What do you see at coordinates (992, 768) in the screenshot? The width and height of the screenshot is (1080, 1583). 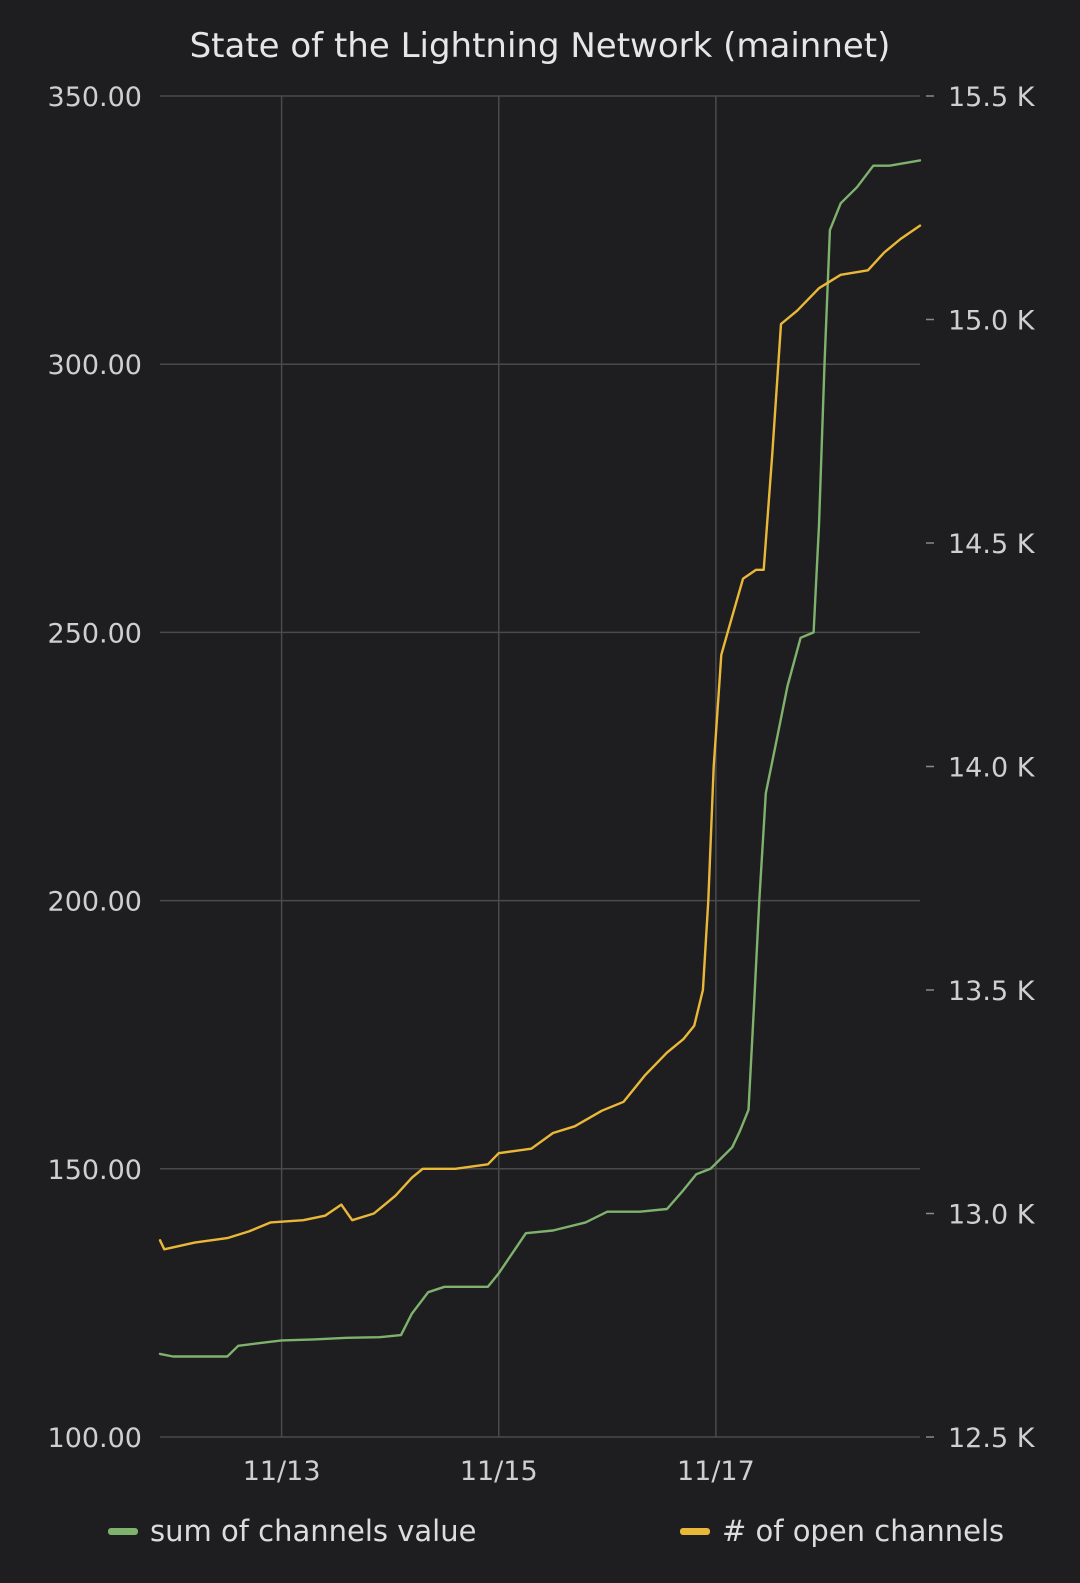 I see `y-right-tick-label: 14.0 K` at bounding box center [992, 768].